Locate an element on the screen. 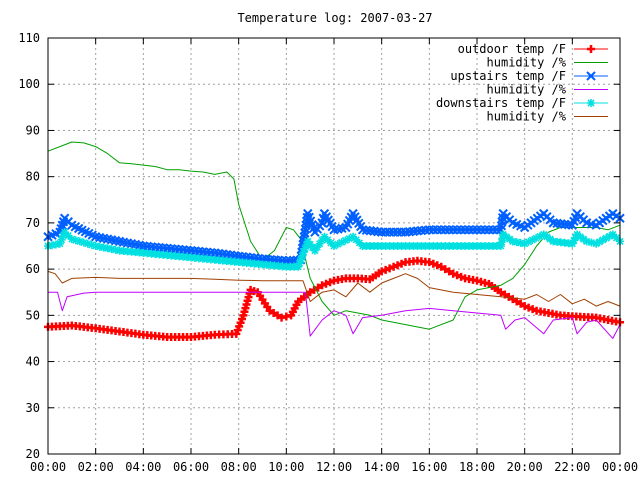  x-tick-label: 12:00 is located at coordinates (334, 467).